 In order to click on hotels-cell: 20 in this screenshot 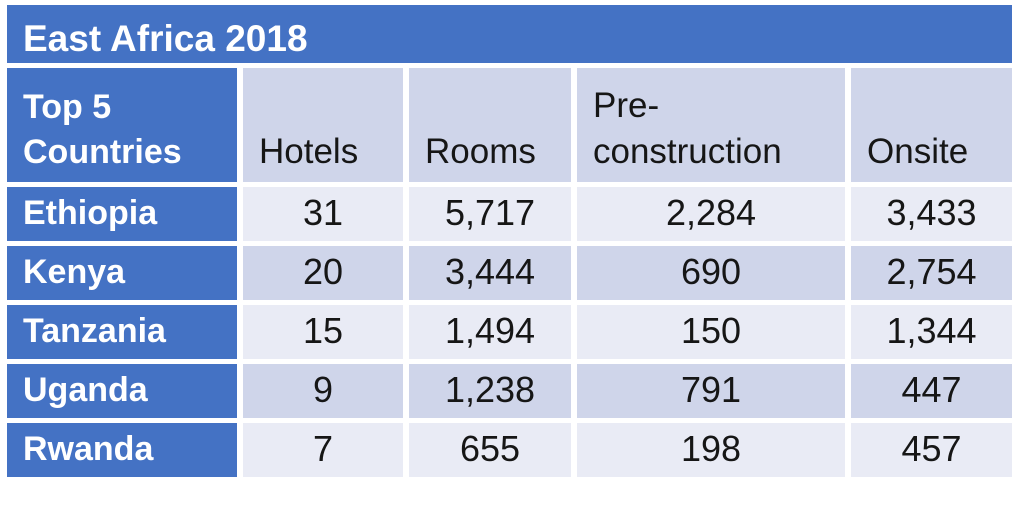, I will do `click(323, 273)`.